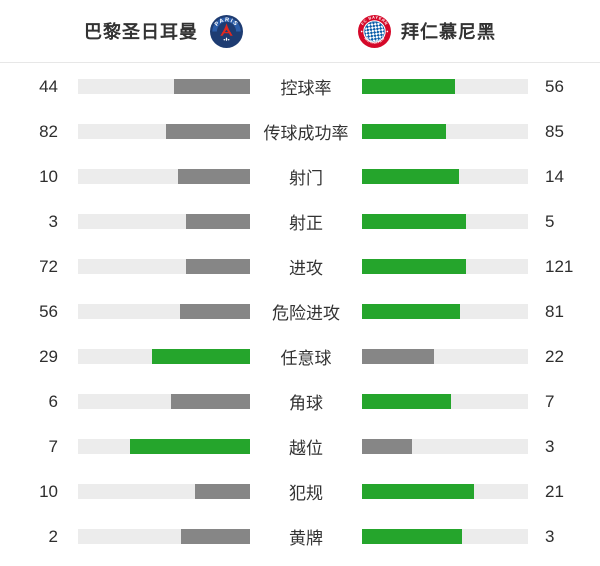  I want to click on header: 巴黎圣日耳曼 PARIS, so click(300, 31).